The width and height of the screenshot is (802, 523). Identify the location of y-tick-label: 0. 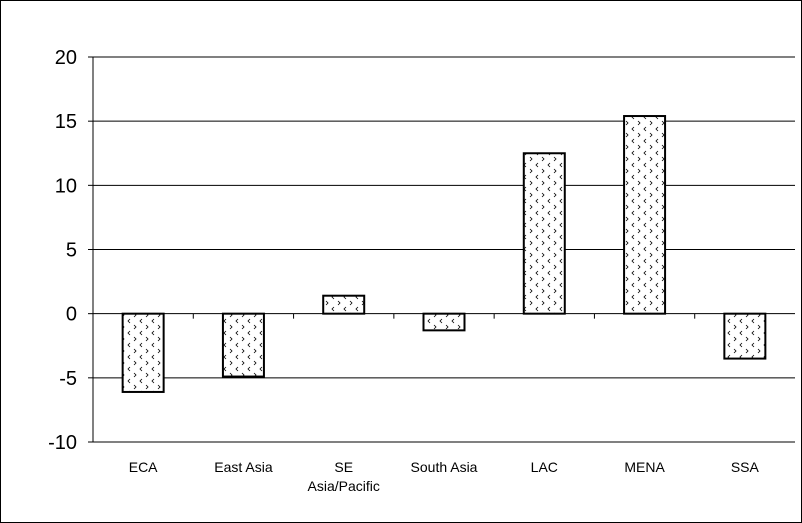
(71, 315).